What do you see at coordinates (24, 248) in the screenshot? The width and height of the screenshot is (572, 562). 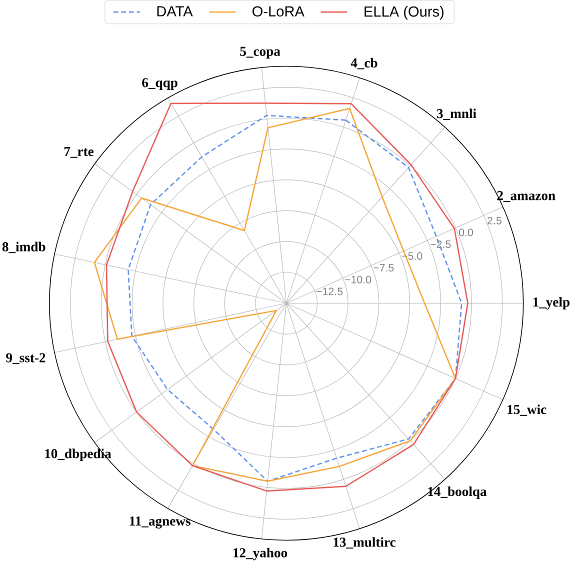 I see `spoke-label: 8_imdb` at bounding box center [24, 248].